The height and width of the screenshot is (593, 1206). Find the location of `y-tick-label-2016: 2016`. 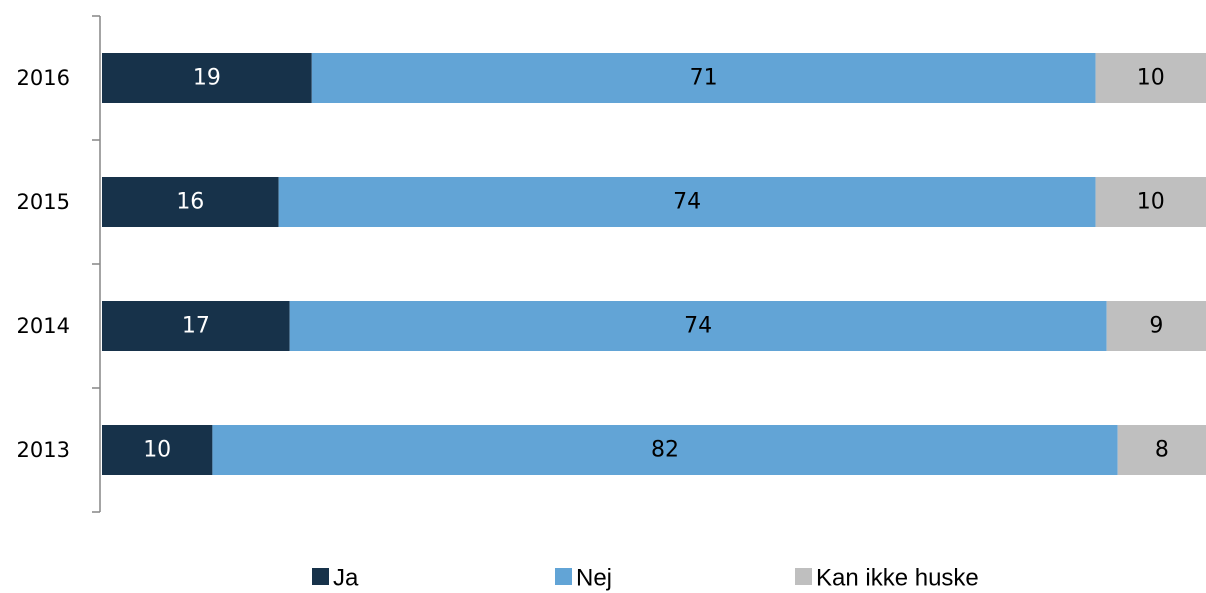

y-tick-label-2016: 2016 is located at coordinates (43, 78).